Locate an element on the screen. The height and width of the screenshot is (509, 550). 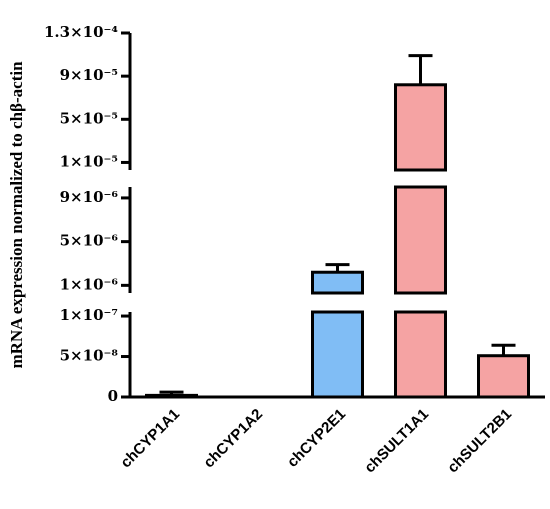
y-tick-label: 1.3×10⁻⁴ is located at coordinates (81, 32).